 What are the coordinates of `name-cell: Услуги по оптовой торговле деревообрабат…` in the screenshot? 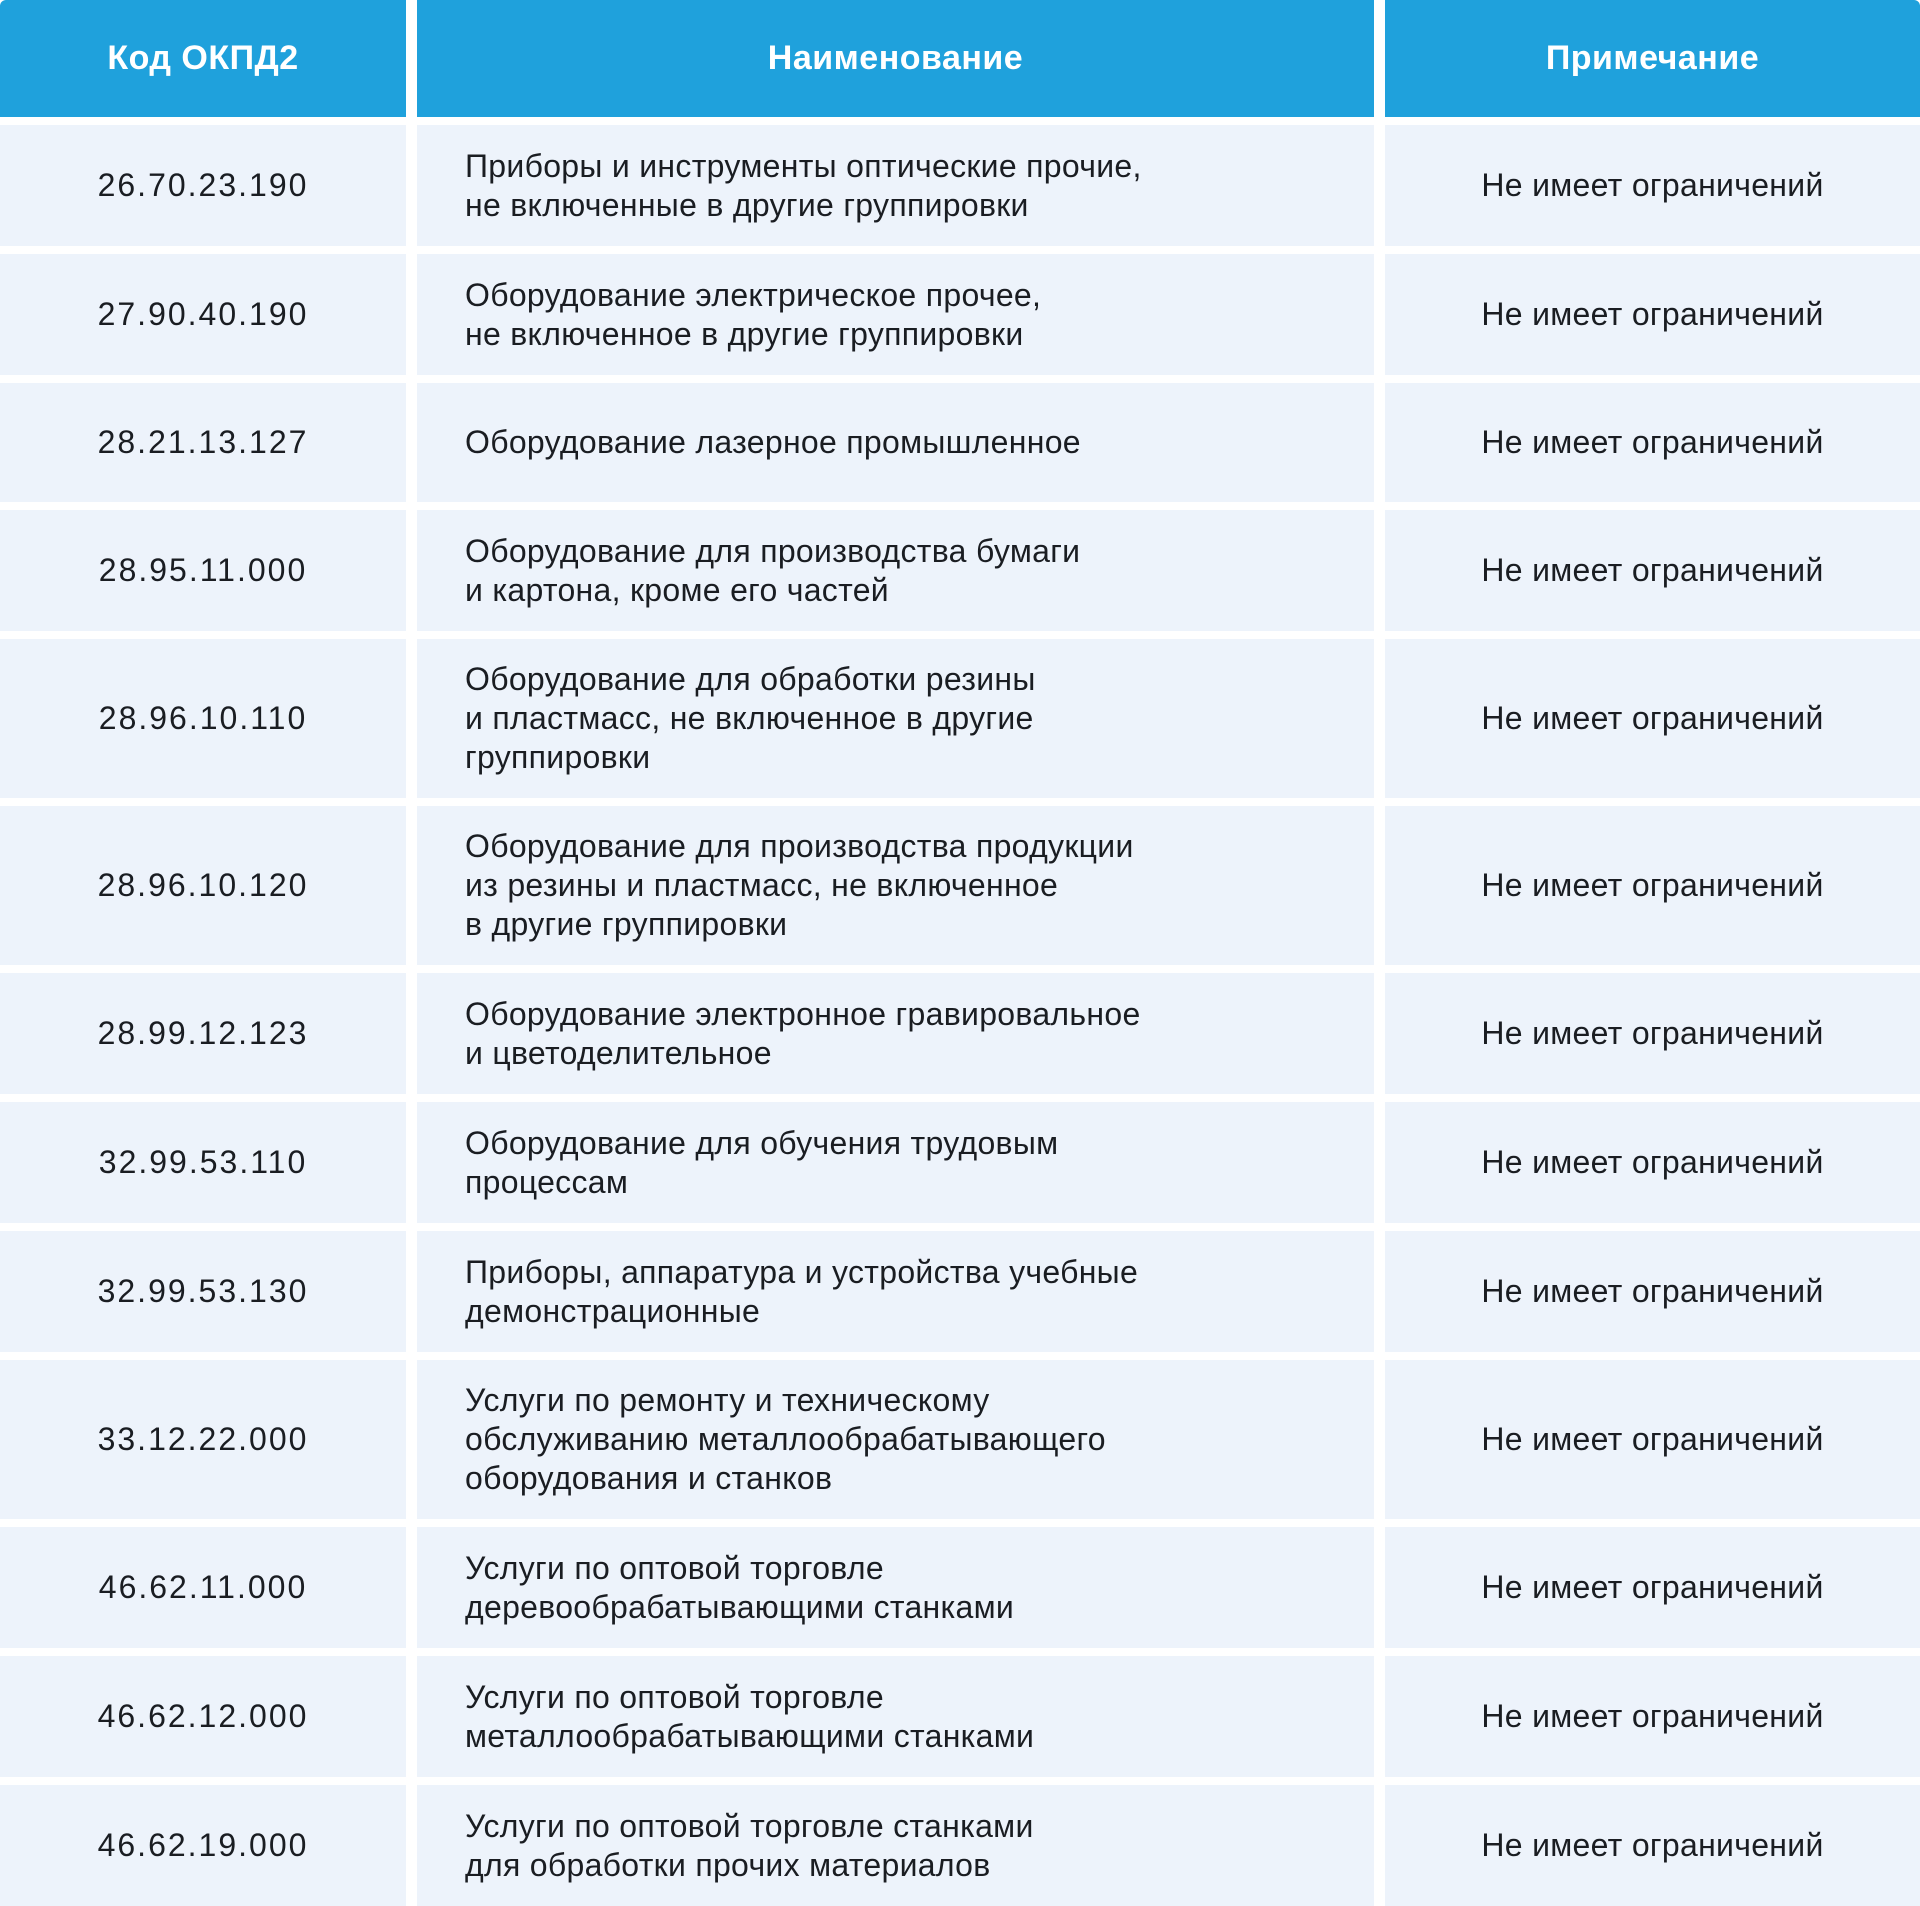 It's located at (895, 1587).